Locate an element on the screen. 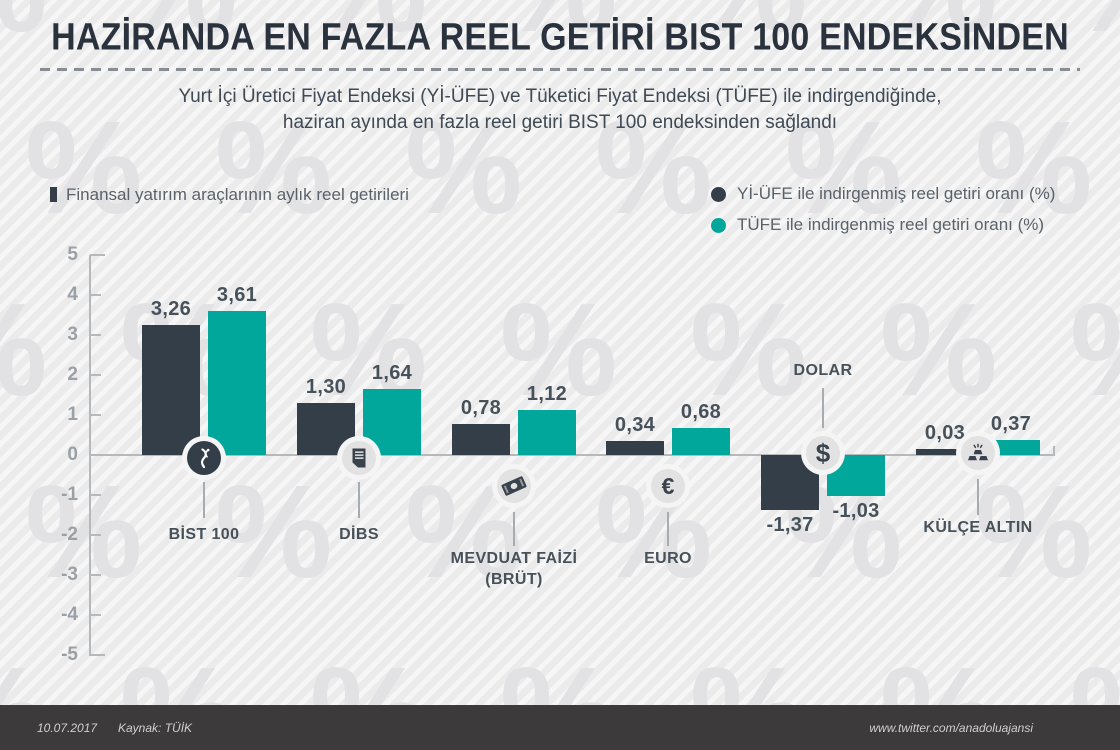  y-axis-tick: 1 is located at coordinates (50, 415).